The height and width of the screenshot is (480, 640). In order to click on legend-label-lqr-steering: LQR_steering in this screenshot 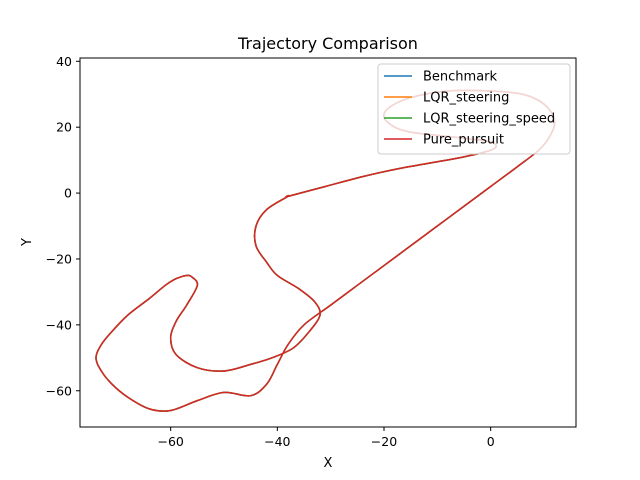, I will do `click(466, 98)`.